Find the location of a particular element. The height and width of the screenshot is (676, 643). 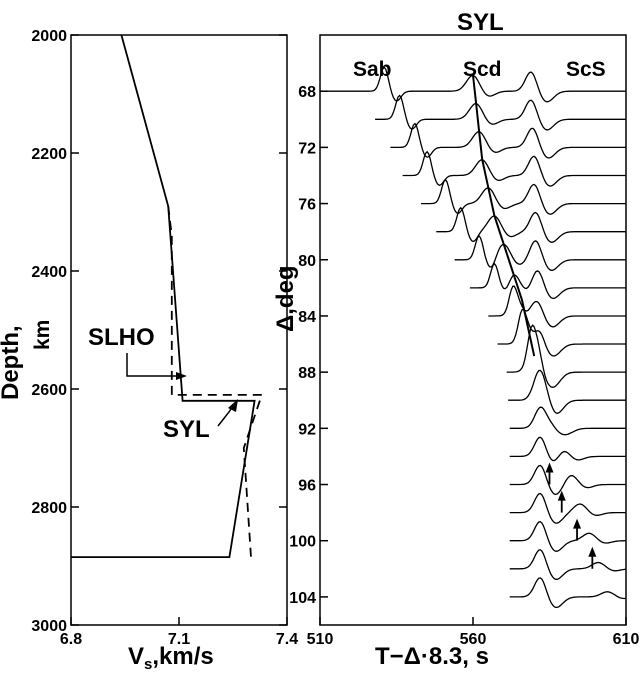

right-y-tick-label: 76 is located at coordinates (307, 205).